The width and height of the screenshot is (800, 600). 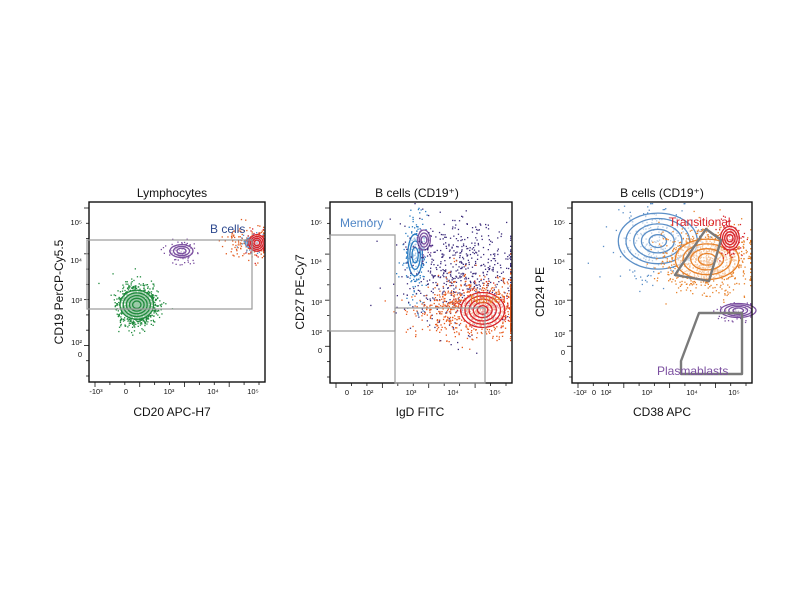 What do you see at coordinates (172, 412) in the screenshot?
I see `panel-1-x-axis-label: CD20 APC-H7` at bounding box center [172, 412].